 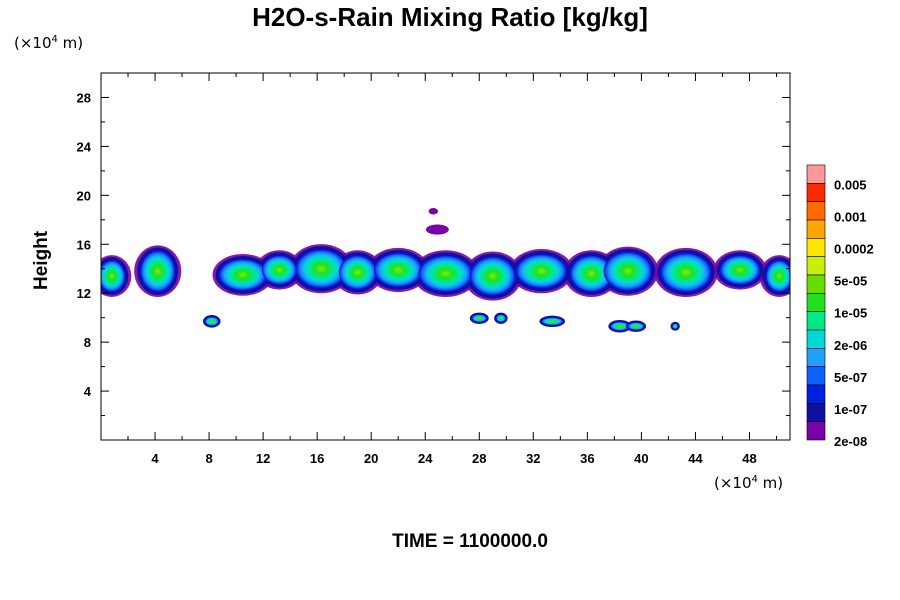 I want to click on x-tick-label: 4, so click(x=155, y=458).